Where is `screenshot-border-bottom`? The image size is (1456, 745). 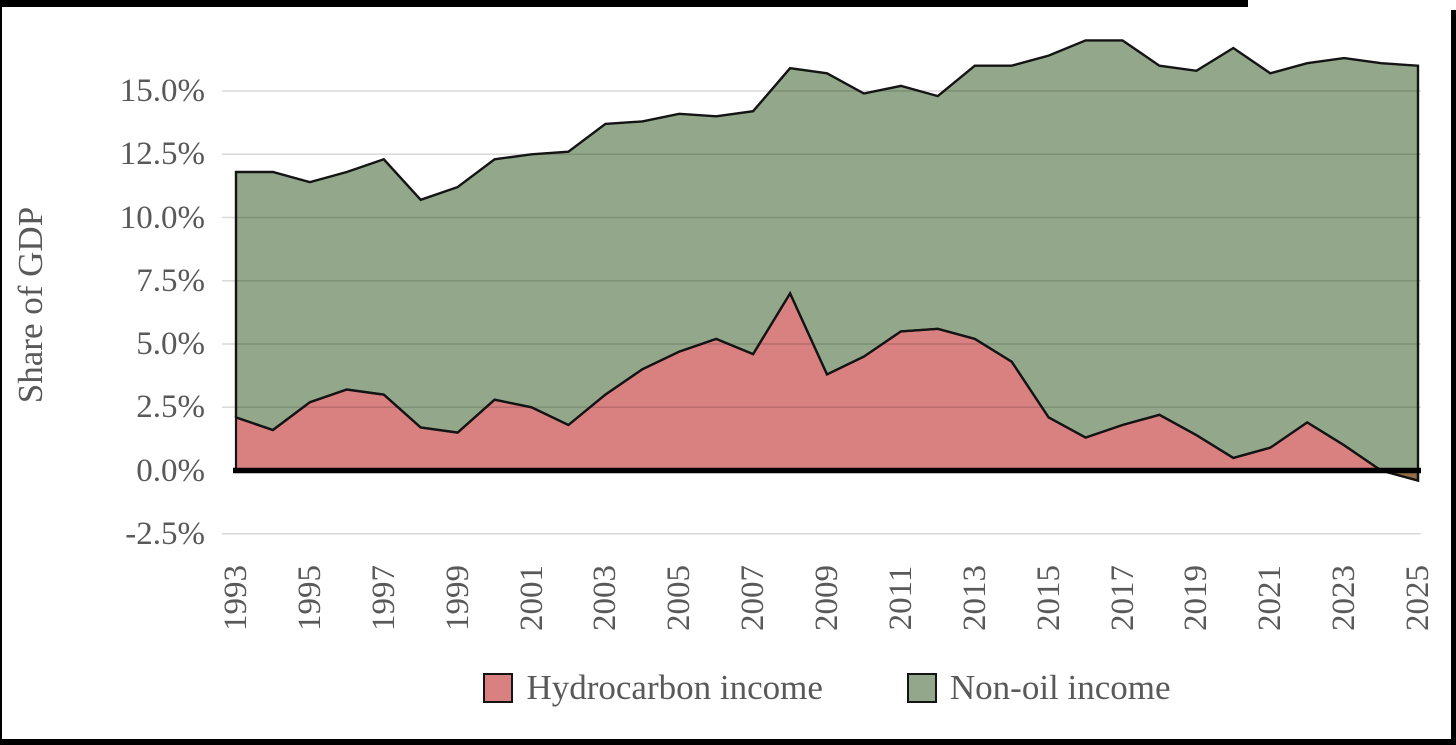
screenshot-border-bottom is located at coordinates (728, 742).